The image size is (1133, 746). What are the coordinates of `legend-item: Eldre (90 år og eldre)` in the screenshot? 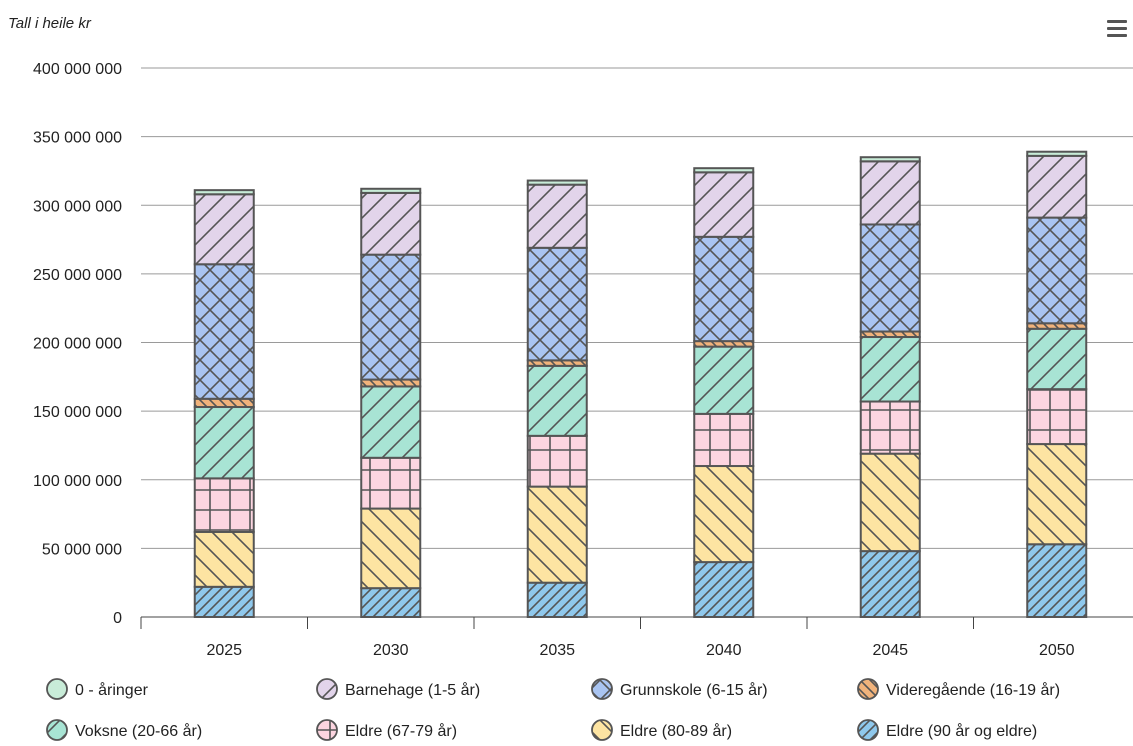 It's located at (947, 730).